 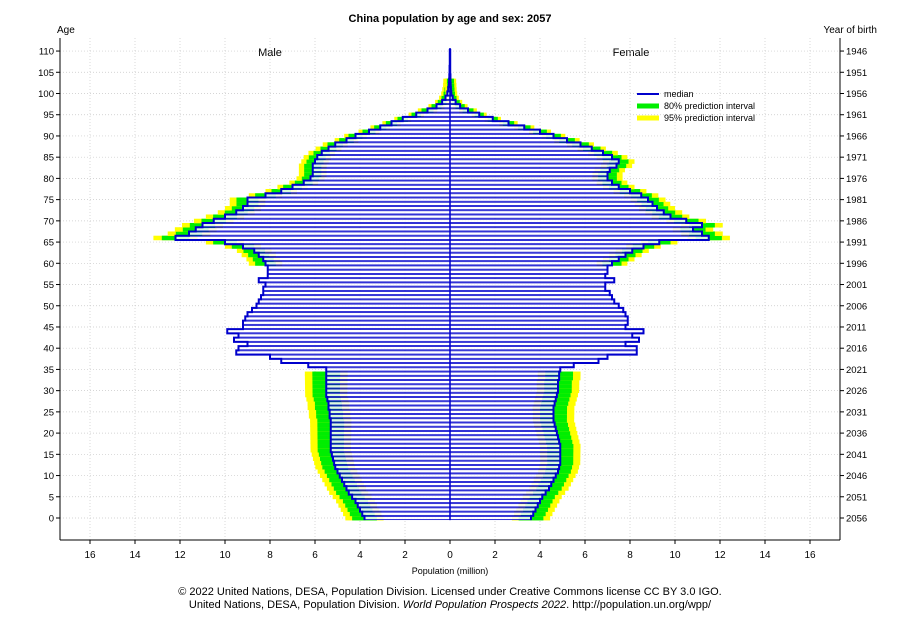 I want to click on birth-year-tick-label: 1946, so click(x=856, y=52).